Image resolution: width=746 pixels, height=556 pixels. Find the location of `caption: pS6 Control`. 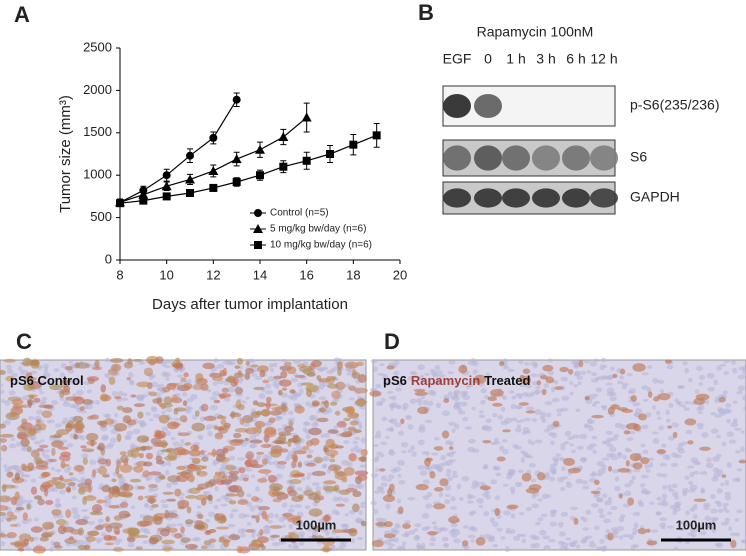

caption: pS6 Control is located at coordinates (47, 380).